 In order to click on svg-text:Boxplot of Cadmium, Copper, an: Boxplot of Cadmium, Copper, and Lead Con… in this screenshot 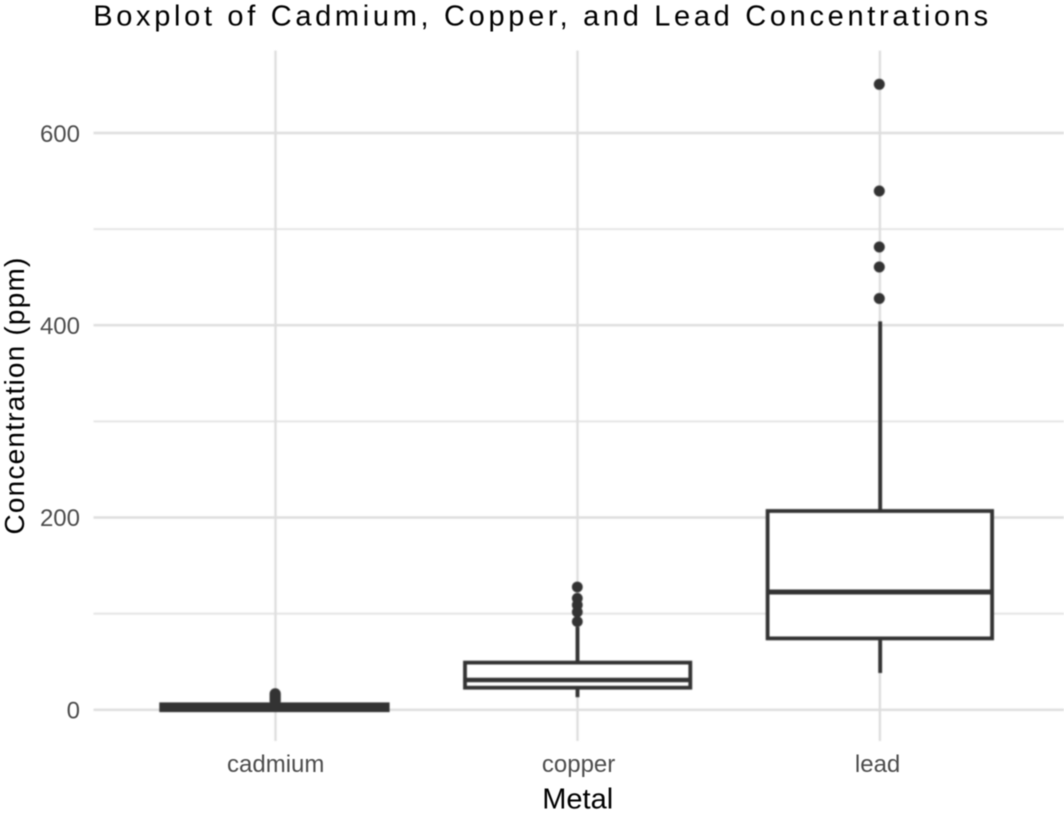, I will do `click(542, 17)`.